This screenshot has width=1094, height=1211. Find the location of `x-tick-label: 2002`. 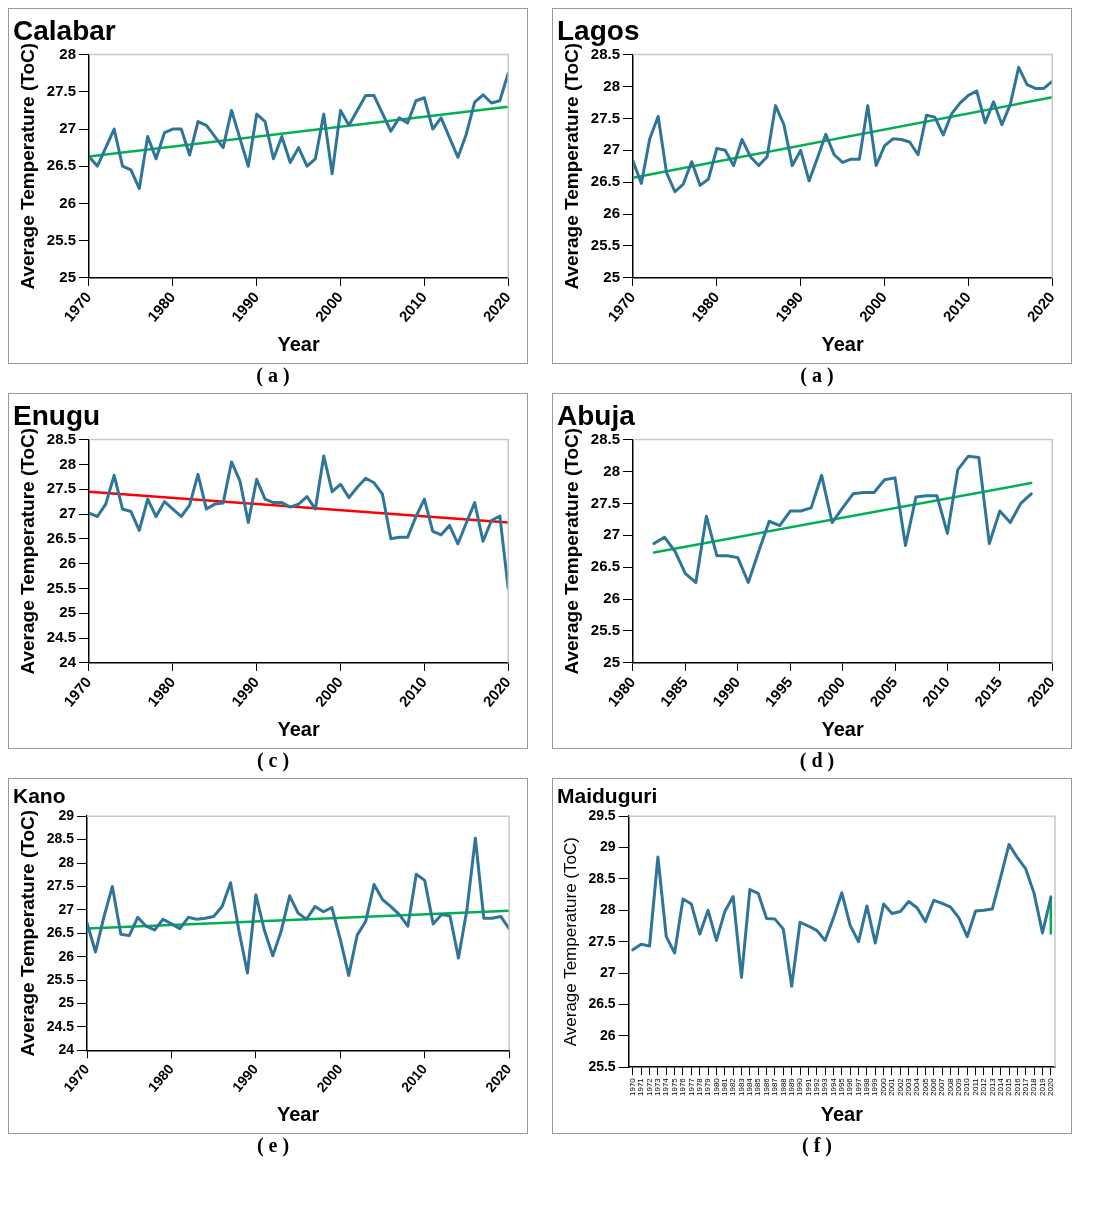

x-tick-label: 2002 is located at coordinates (900, 1086).